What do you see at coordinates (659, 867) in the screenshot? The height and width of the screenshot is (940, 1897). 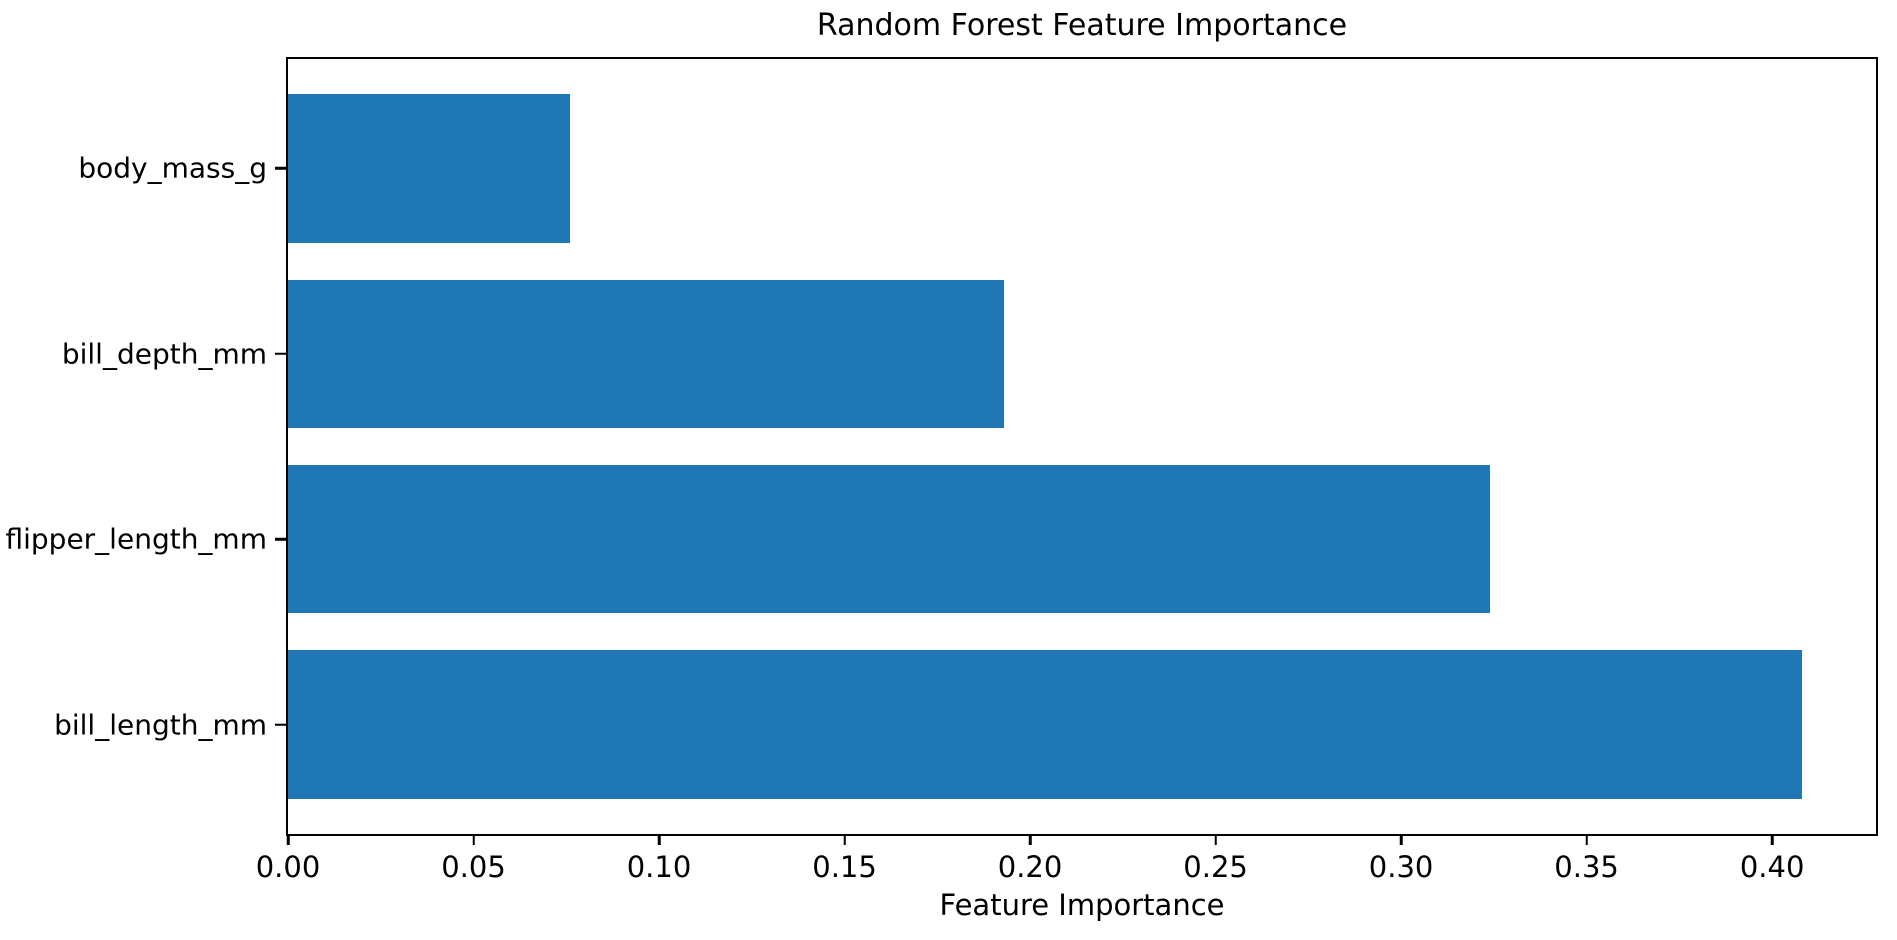 I see `x-tick-label: 0.10` at bounding box center [659, 867].